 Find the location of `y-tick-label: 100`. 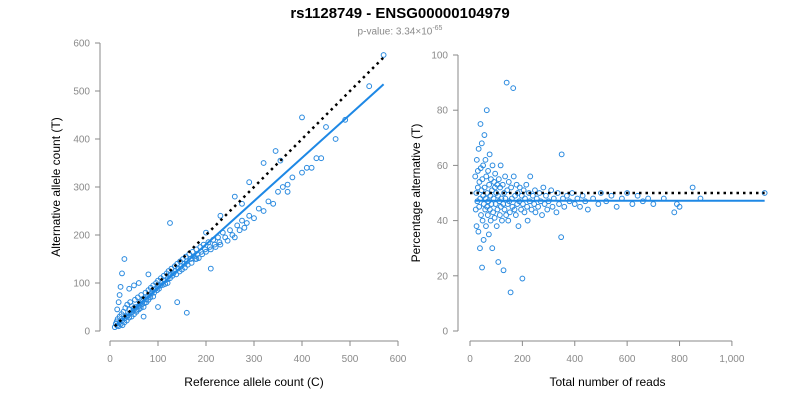

y-tick-label: 100 is located at coordinates (439, 56).